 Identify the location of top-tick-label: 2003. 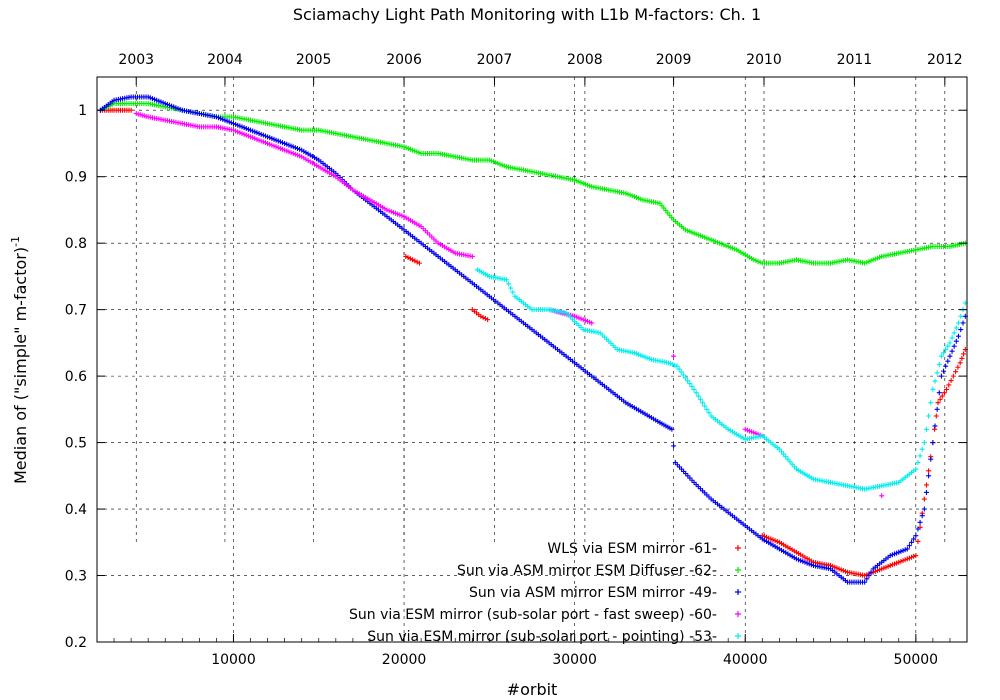
(136, 60).